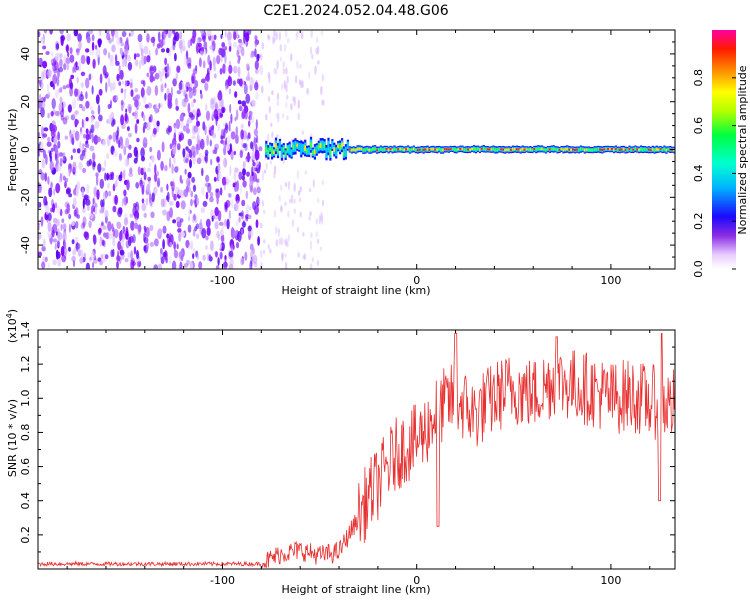  What do you see at coordinates (12, 326) in the screenshot?
I see `snr-y-multiplier: (x104)` at bounding box center [12, 326].